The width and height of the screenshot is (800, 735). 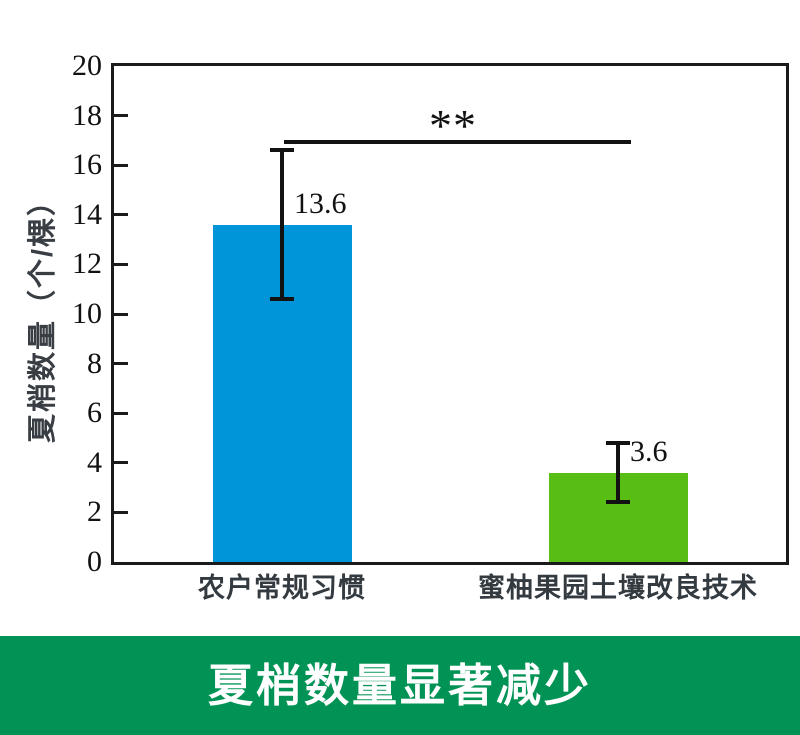 What do you see at coordinates (649, 451) in the screenshot?
I see `bar-value-label: 3.6` at bounding box center [649, 451].